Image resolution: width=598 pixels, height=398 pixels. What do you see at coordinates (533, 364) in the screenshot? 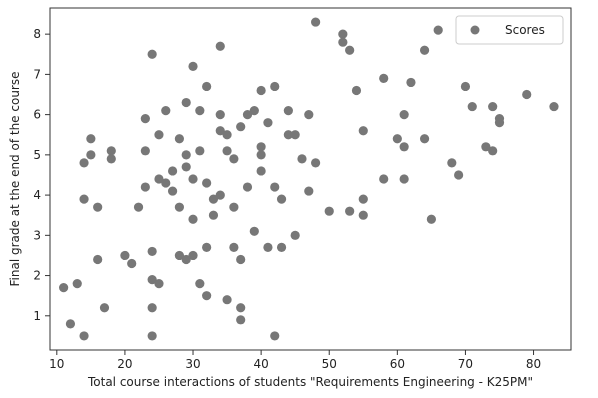
I see `x-tick-label: 80` at bounding box center [533, 364].